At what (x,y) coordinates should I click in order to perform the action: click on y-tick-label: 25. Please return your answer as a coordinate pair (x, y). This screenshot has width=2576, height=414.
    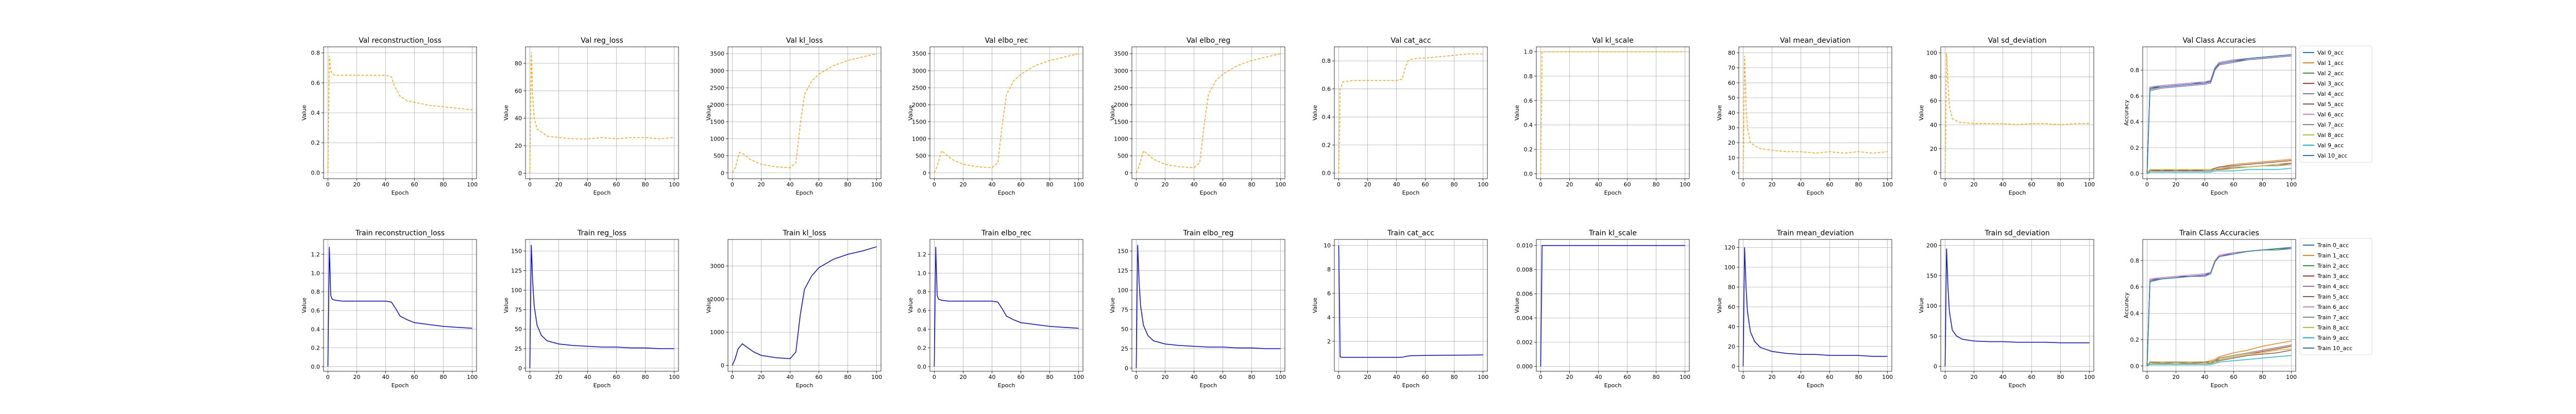
    Looking at the image, I should click on (518, 349).